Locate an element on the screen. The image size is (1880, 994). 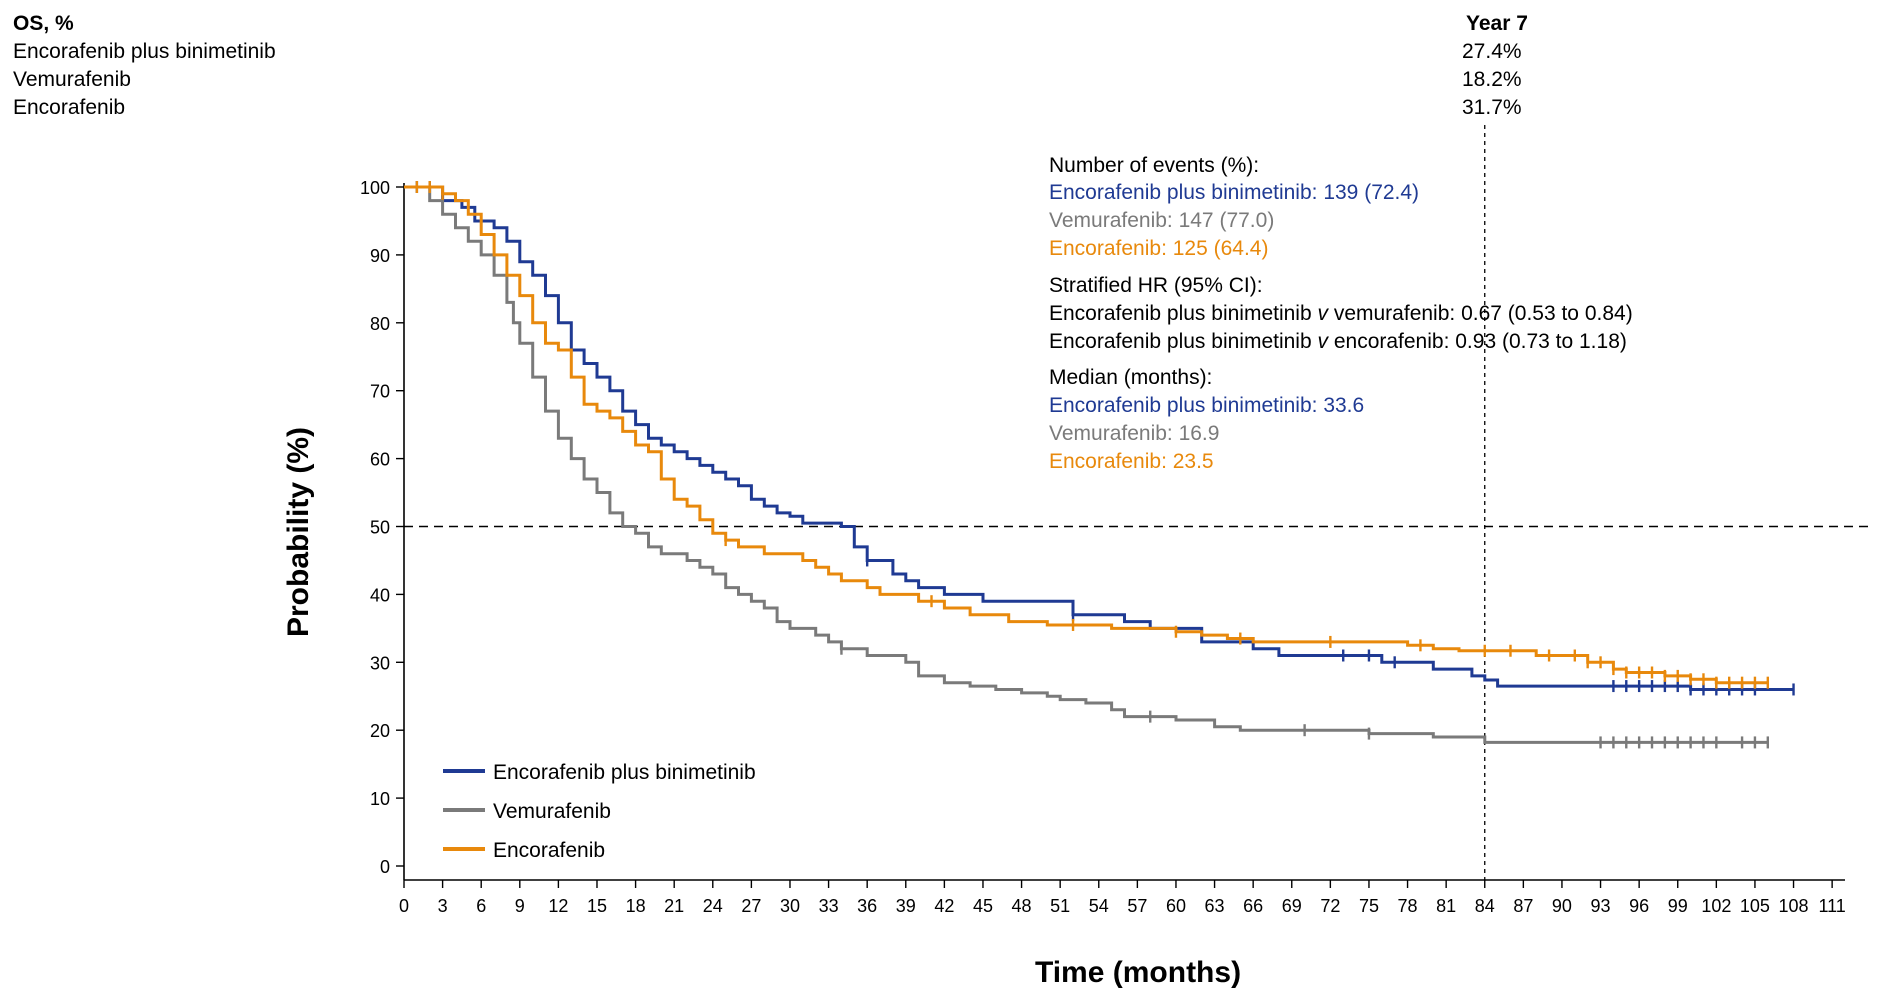
x-tick-label: 42 is located at coordinates (944, 906).